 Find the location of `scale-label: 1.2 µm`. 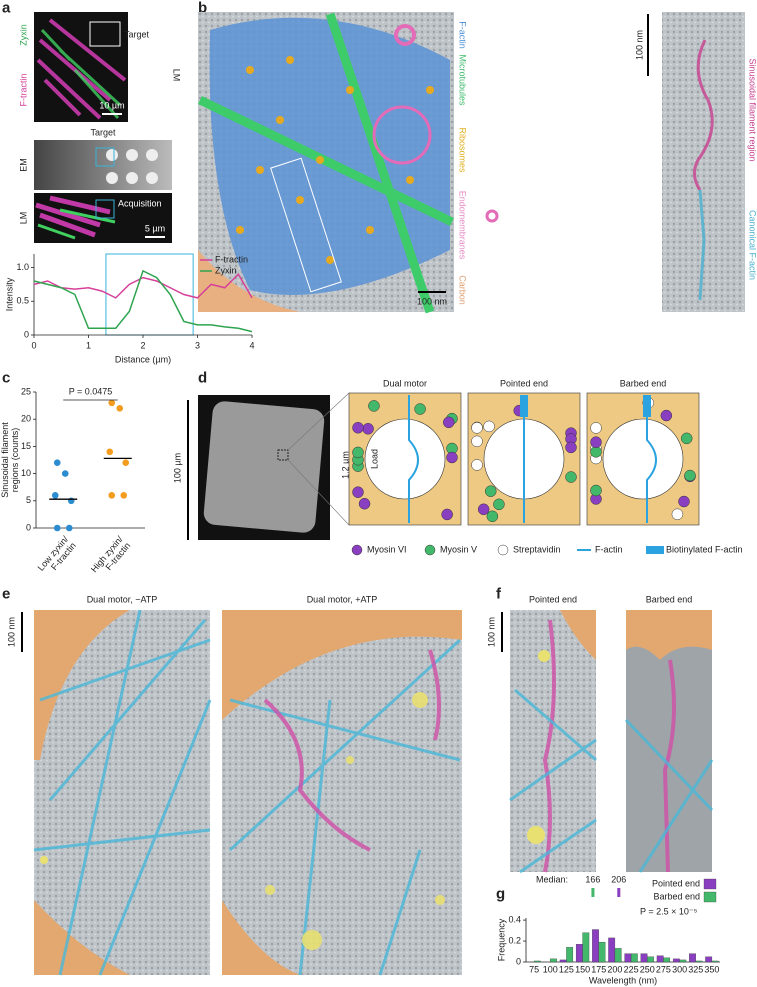

scale-label: 1.2 µm is located at coordinates (345, 465).